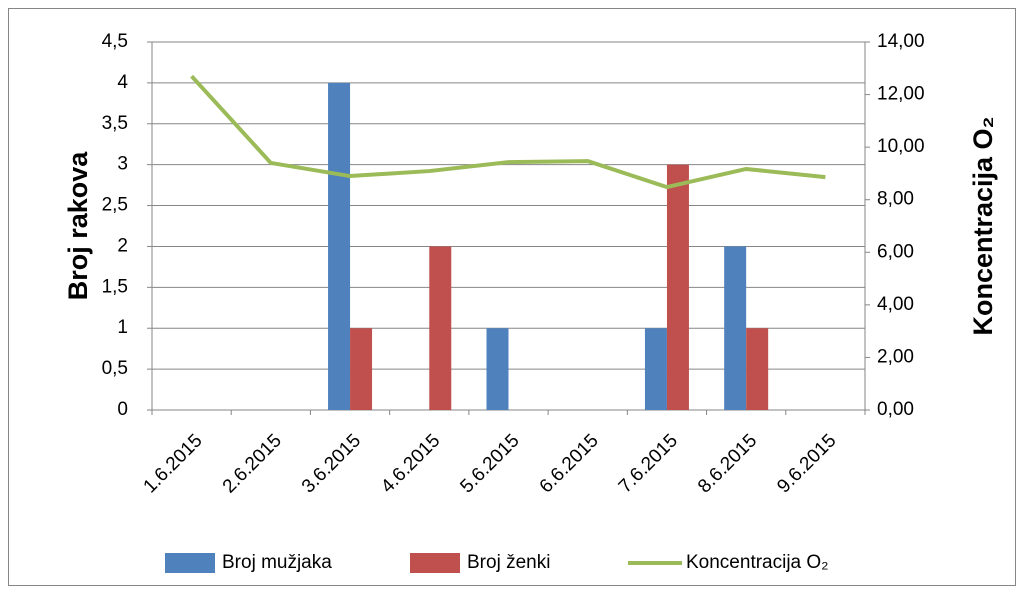  I want to click on y2-tick-label: 4,00, so click(895, 304).